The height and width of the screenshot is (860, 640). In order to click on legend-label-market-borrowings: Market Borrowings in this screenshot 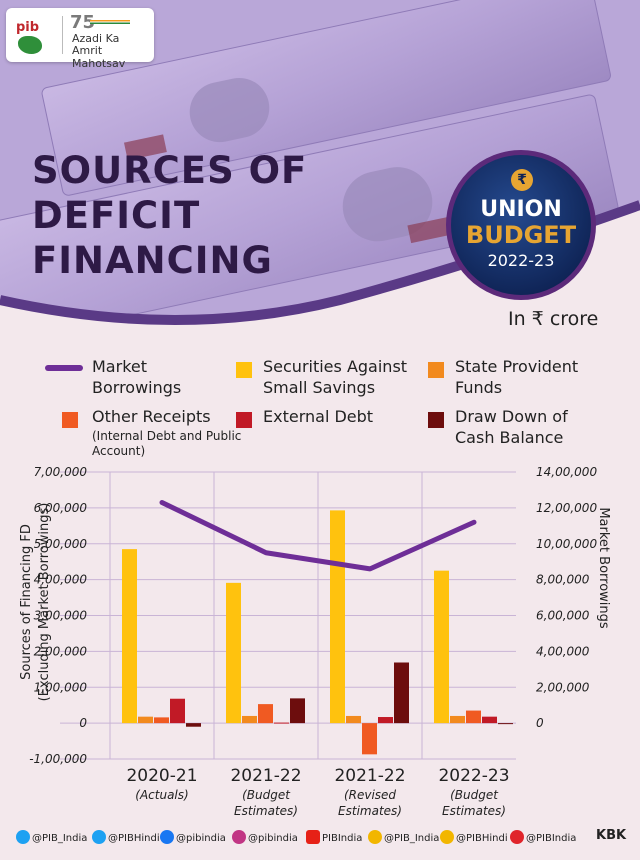, I will do `click(137, 377)`.